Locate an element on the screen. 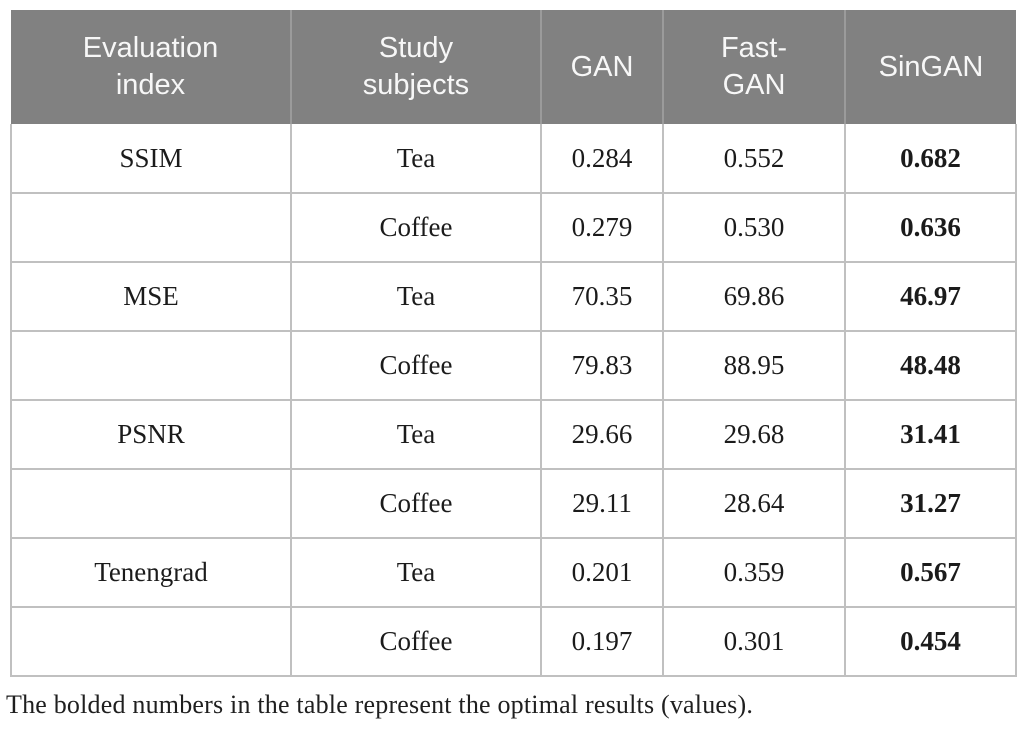 The width and height of the screenshot is (1025, 733). cell-fastgan-value: 88.95 is located at coordinates (754, 365).